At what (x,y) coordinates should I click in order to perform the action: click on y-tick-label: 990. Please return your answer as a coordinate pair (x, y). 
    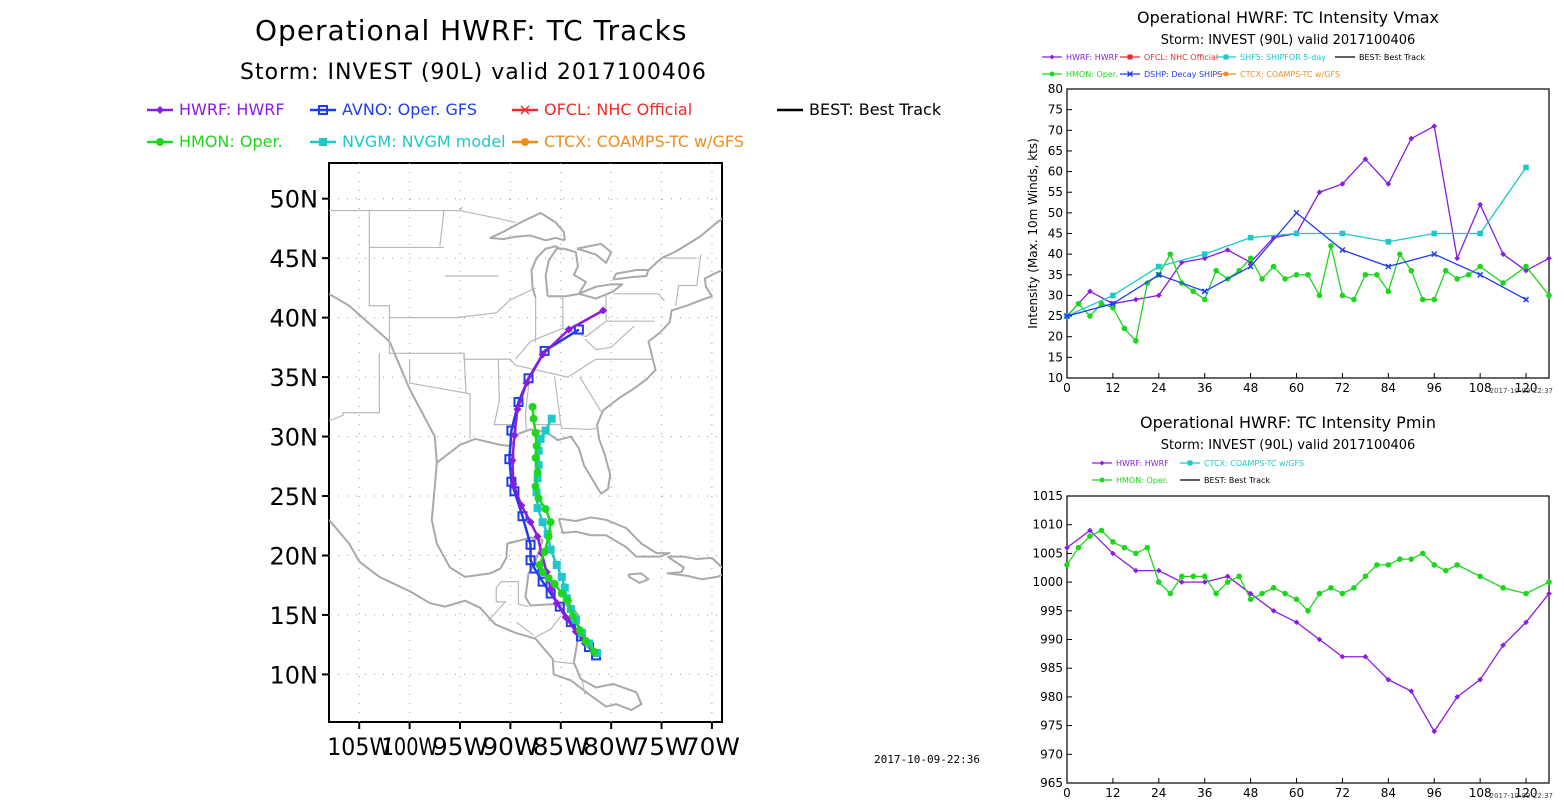
    Looking at the image, I should click on (1051, 640).